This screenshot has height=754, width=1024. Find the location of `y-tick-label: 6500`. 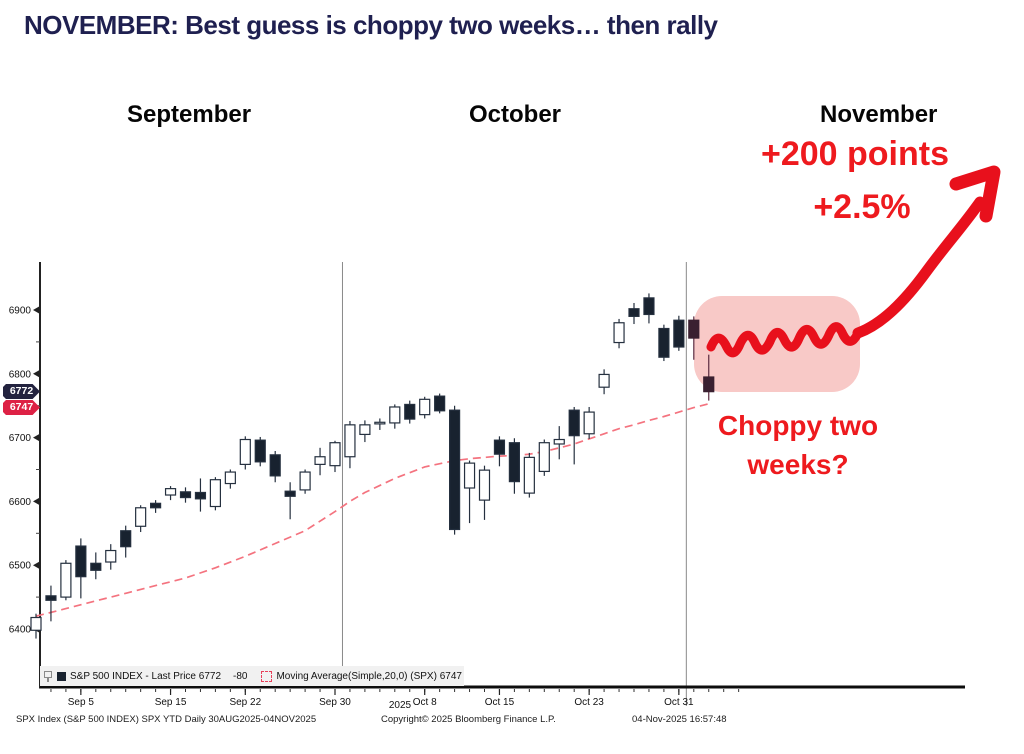

y-tick-label: 6500 is located at coordinates (20, 566).